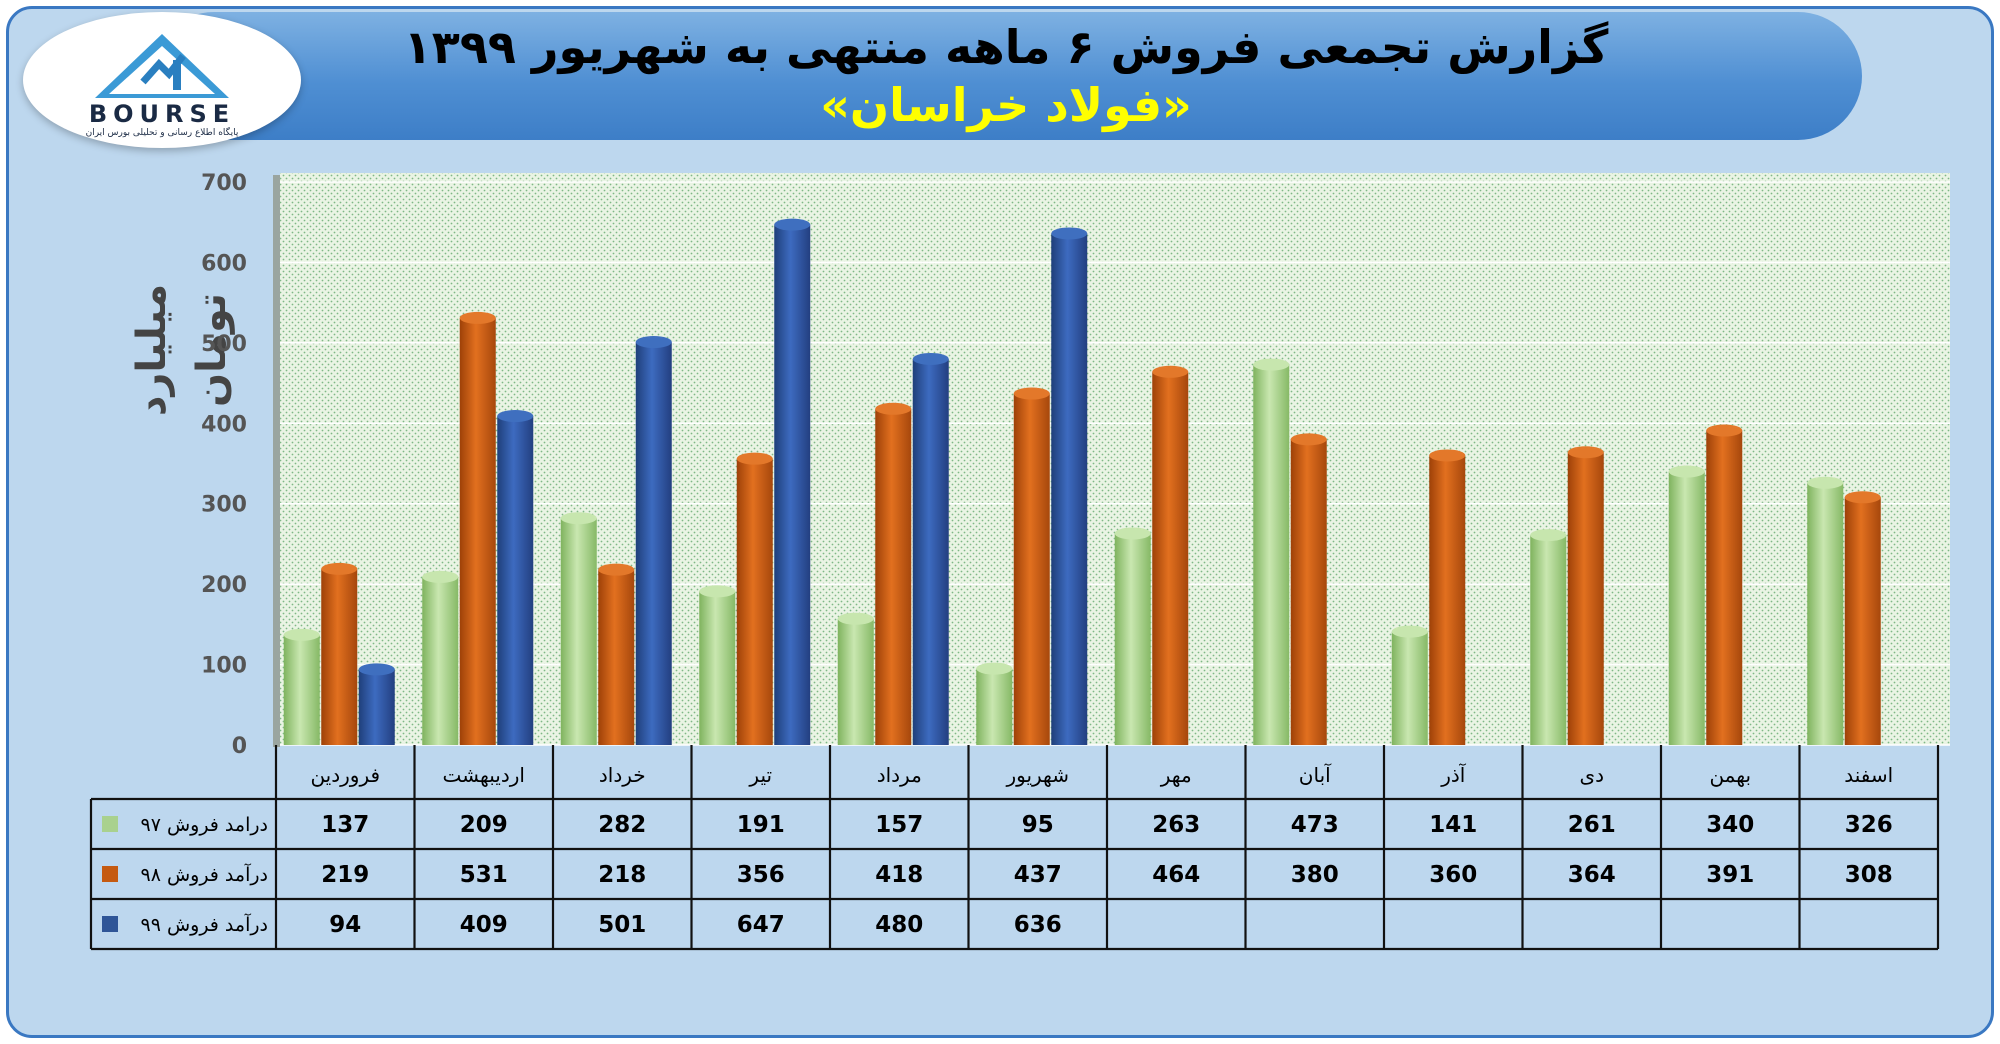 This screenshot has width=2000, height=1044. I want to click on y-tick-label: 400, so click(224, 424).